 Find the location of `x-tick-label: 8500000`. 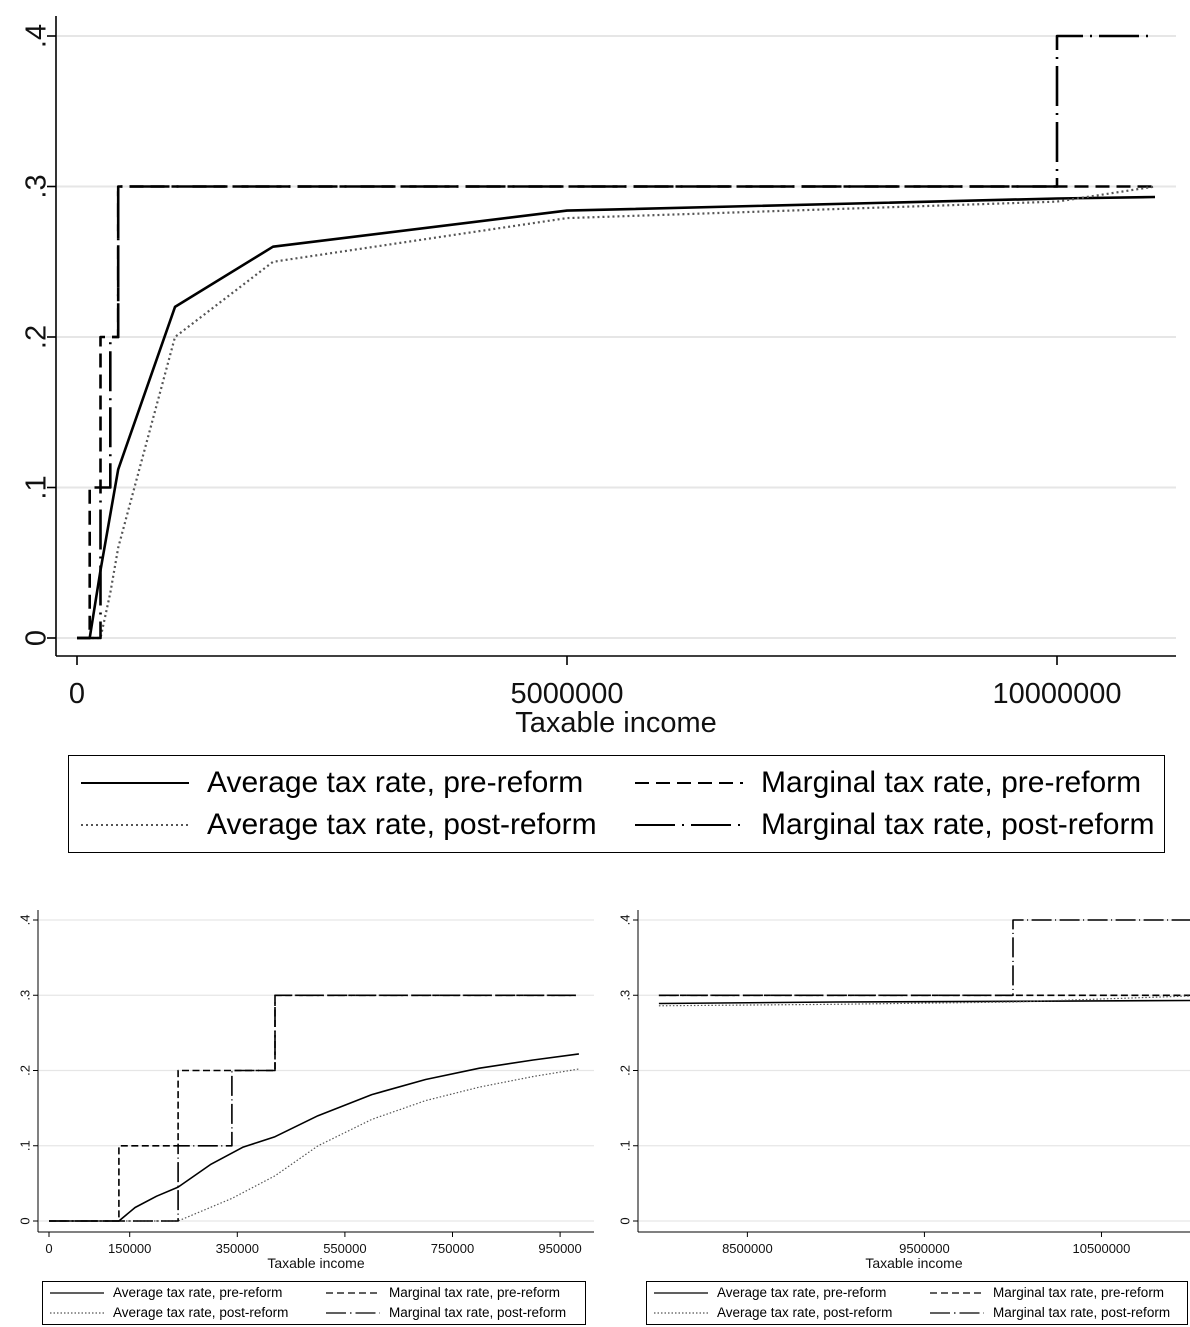

x-tick-label: 8500000 is located at coordinates (747, 1248).